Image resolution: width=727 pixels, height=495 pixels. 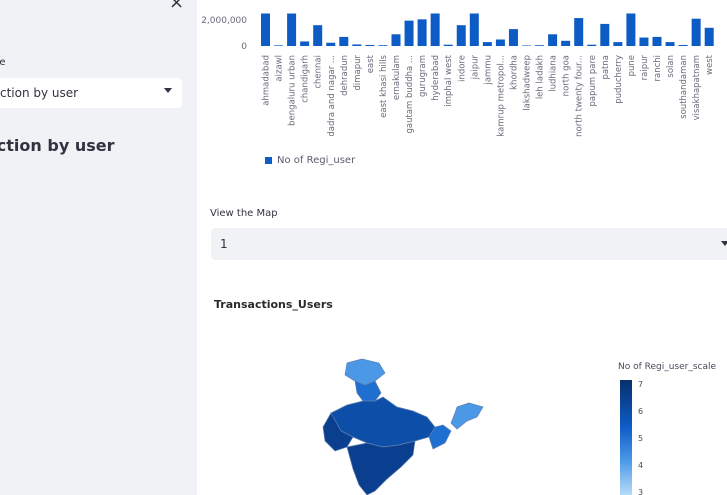 What do you see at coordinates (641, 384) in the screenshot?
I see `color-scale-tick: 7` at bounding box center [641, 384].